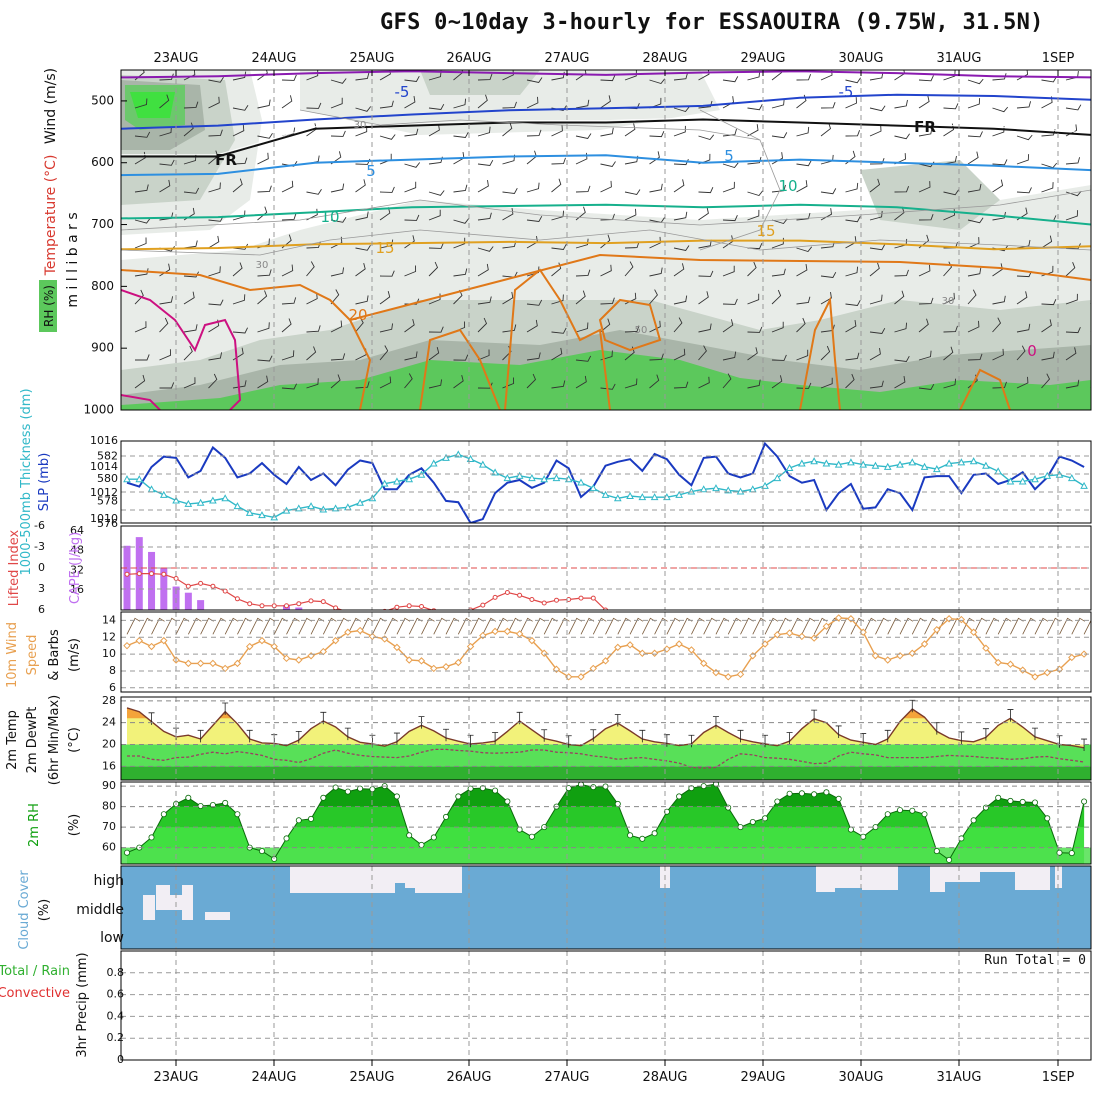  I want to click on temp-minmax-bar, so click(593, 735).